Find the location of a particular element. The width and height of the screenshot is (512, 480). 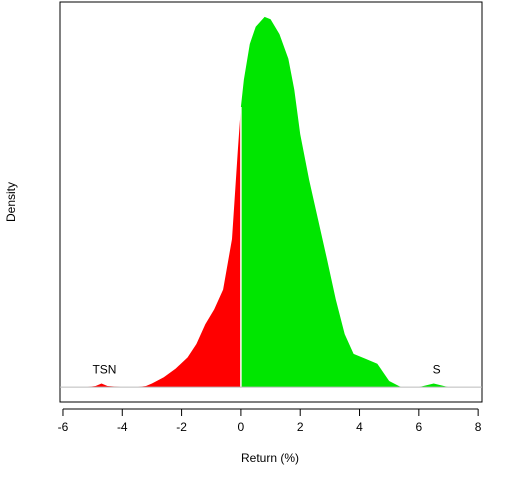

x-tick-label: 4 is located at coordinates (359, 427).